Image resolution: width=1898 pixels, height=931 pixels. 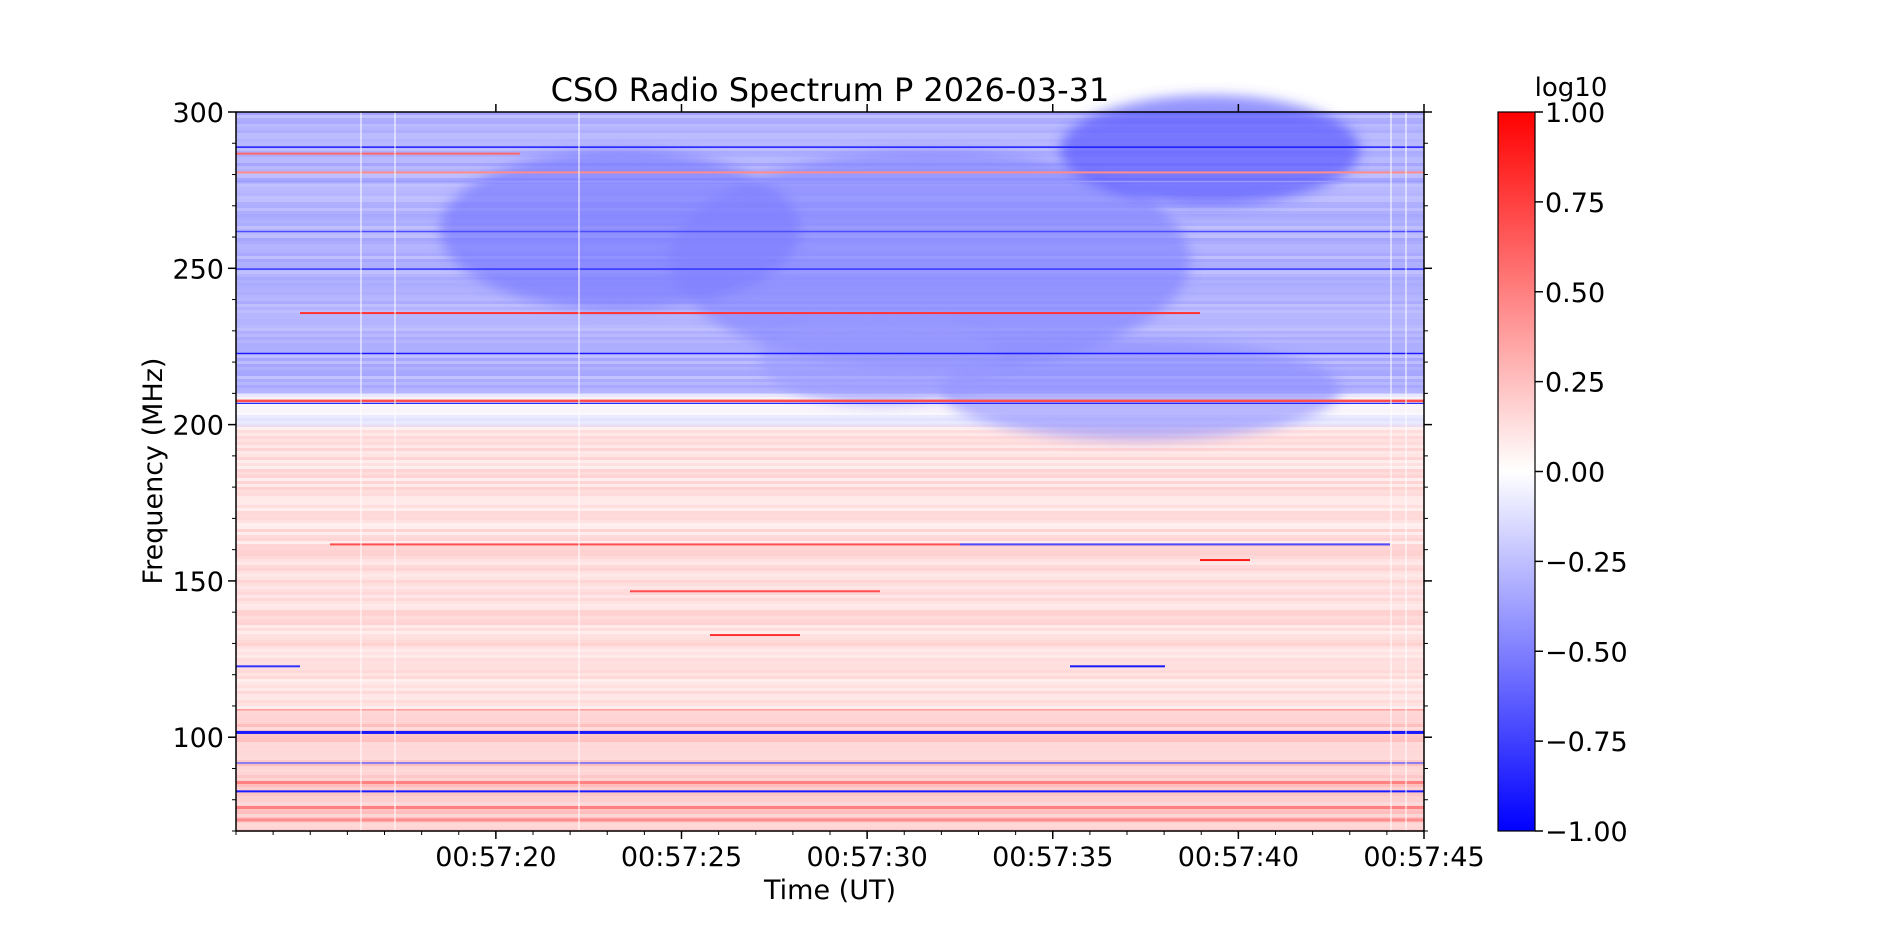 I want to click on colorbar-tick-label: 0.50, so click(x=1575, y=293).